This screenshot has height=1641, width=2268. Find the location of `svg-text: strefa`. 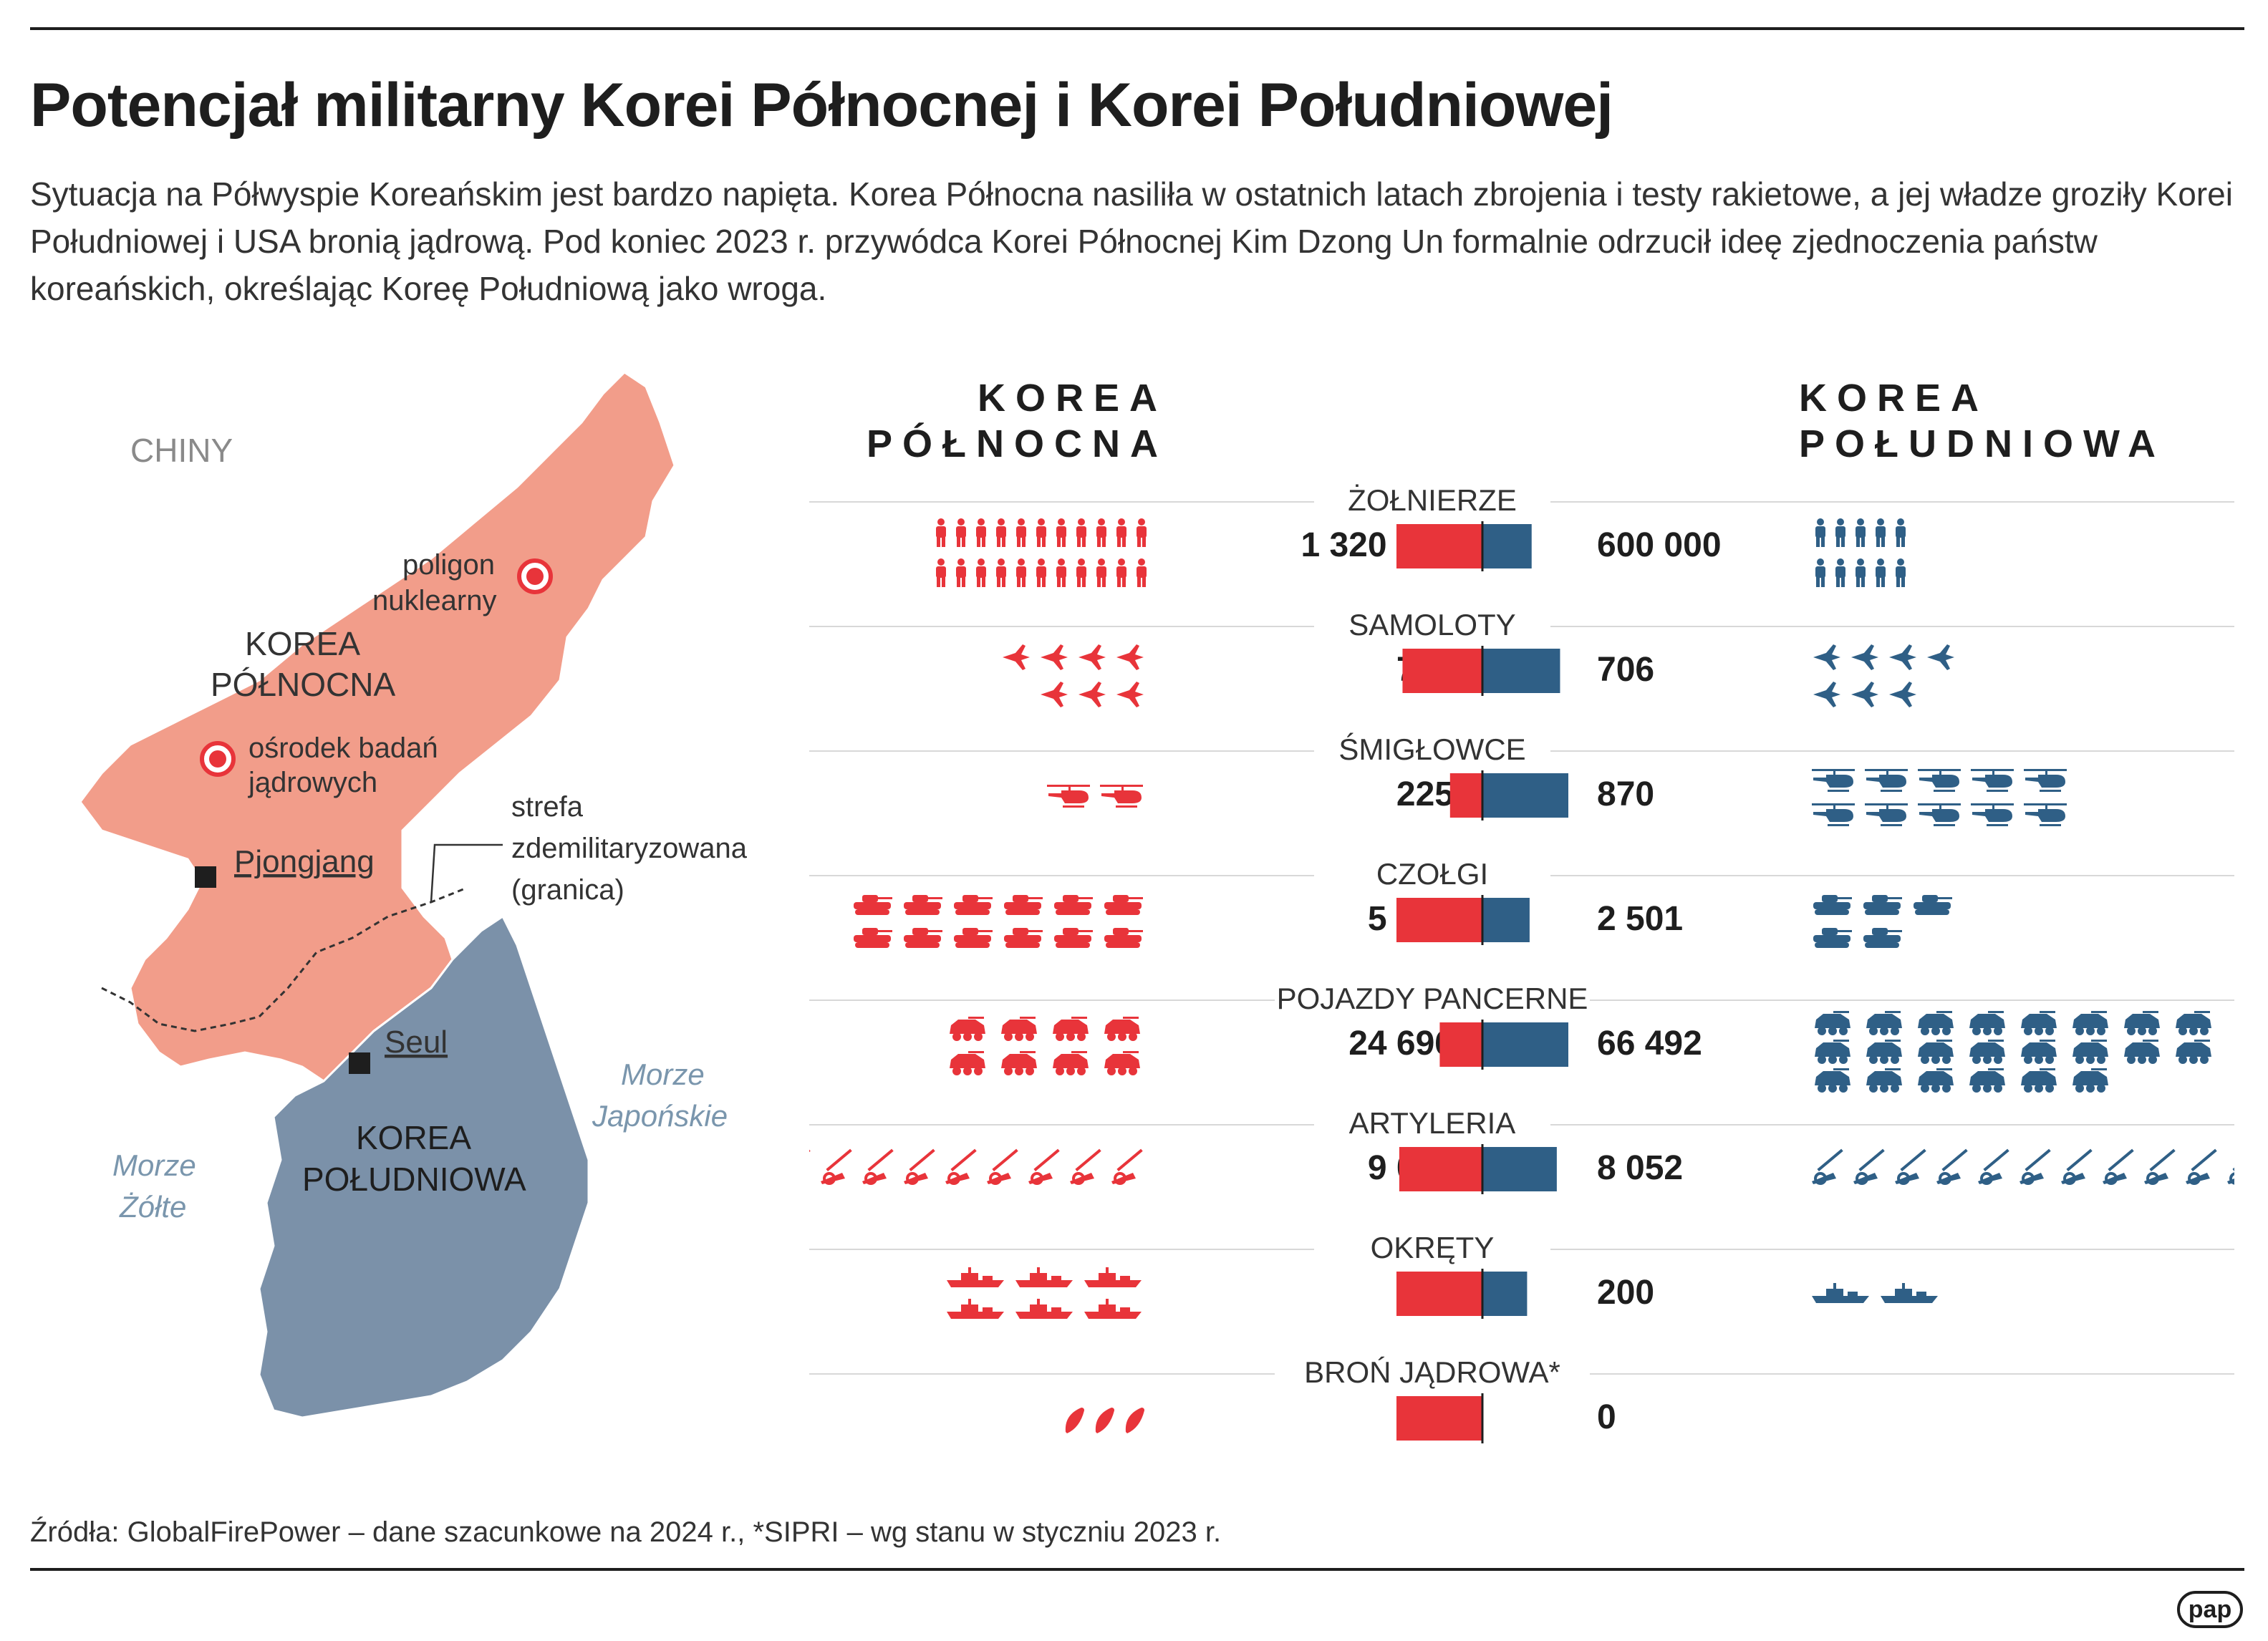

svg-text: strefa is located at coordinates (547, 807).